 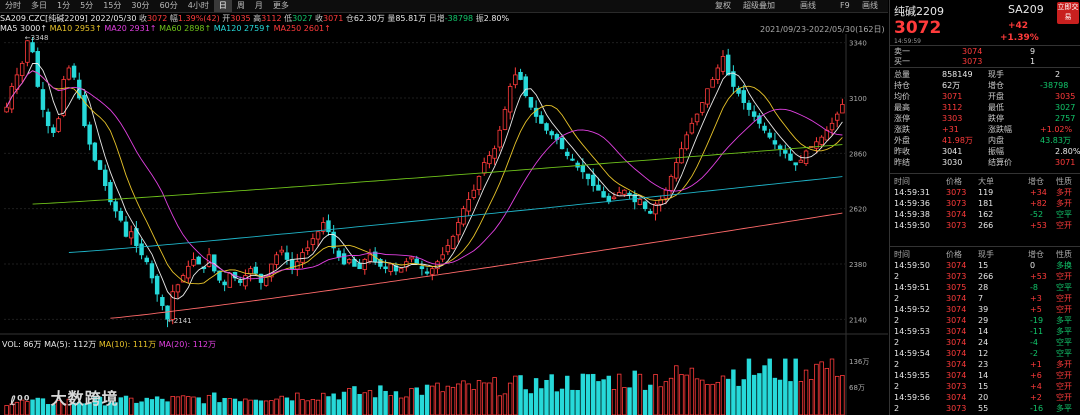 What do you see at coordinates (140, 5) in the screenshot?
I see `period-tab-5: 30分` at bounding box center [140, 5].